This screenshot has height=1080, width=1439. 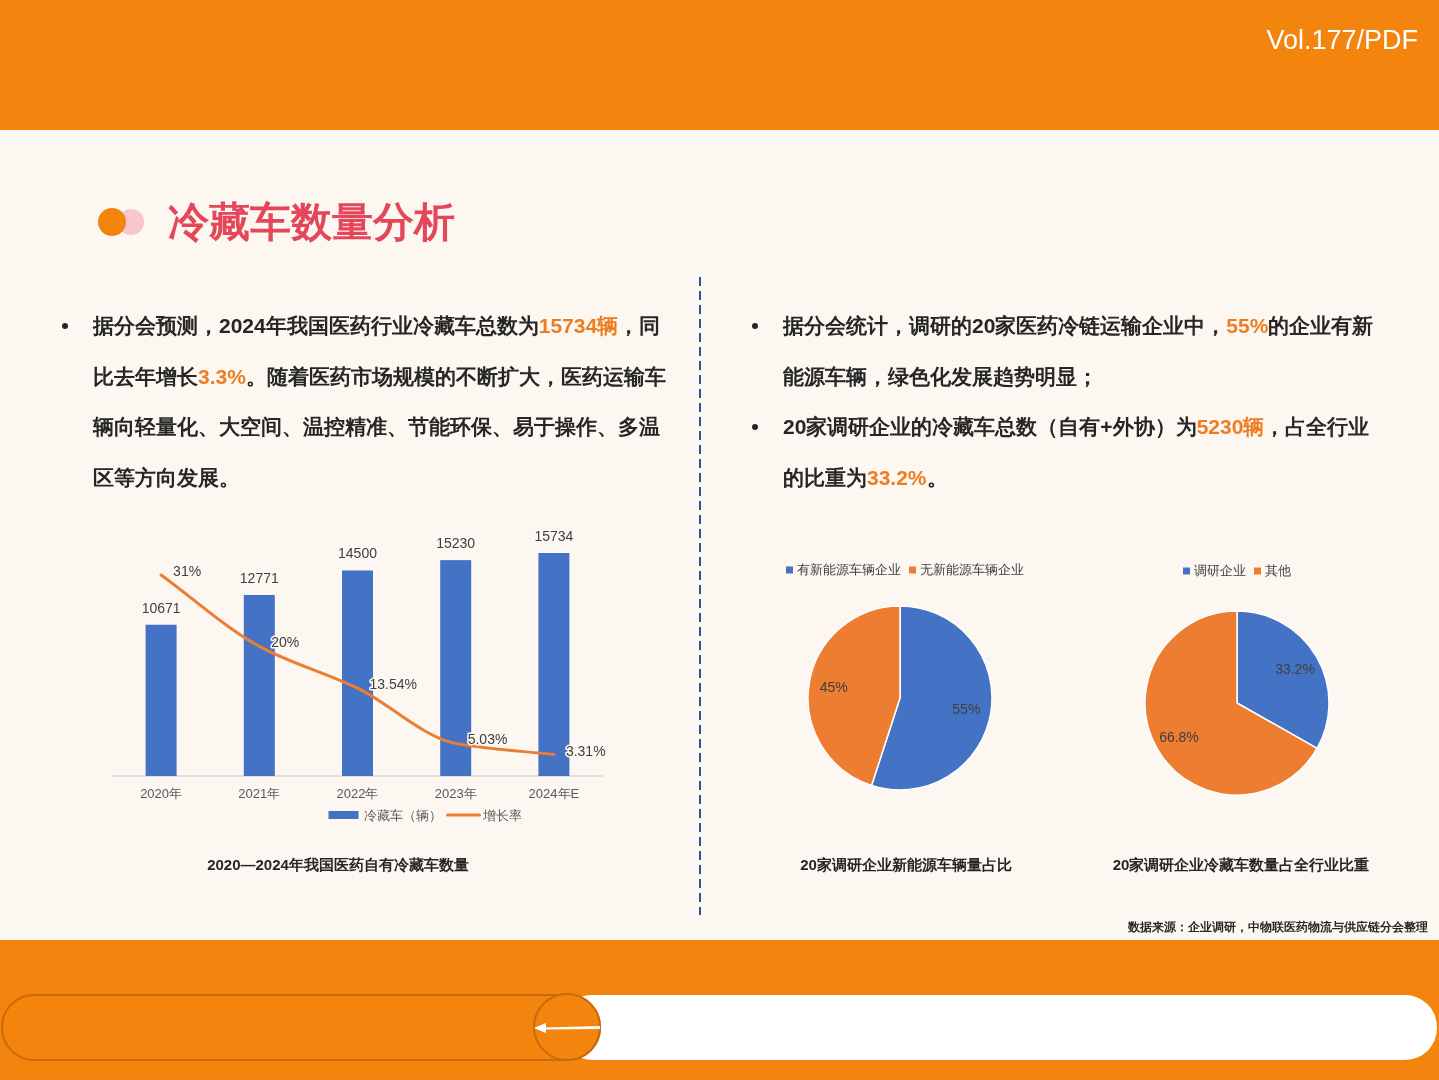 What do you see at coordinates (554, 536) in the screenshot?
I see `data-label: 15734` at bounding box center [554, 536].